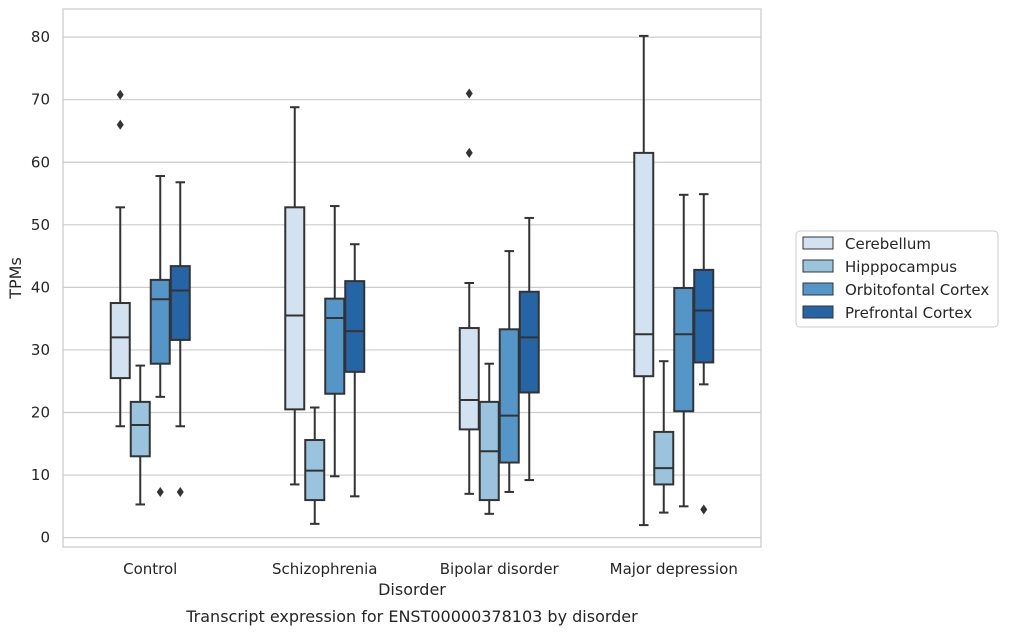 This screenshot has width=1009, height=634. What do you see at coordinates (500, 569) in the screenshot?
I see `x-tick-label-bipolar-disorder: Bipolar disorder` at bounding box center [500, 569].